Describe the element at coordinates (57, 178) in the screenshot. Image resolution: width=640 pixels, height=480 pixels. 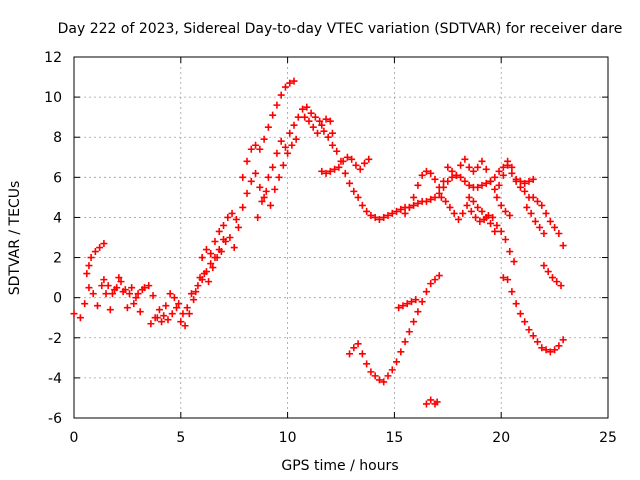
I see `y-tick-label: 6` at that location.